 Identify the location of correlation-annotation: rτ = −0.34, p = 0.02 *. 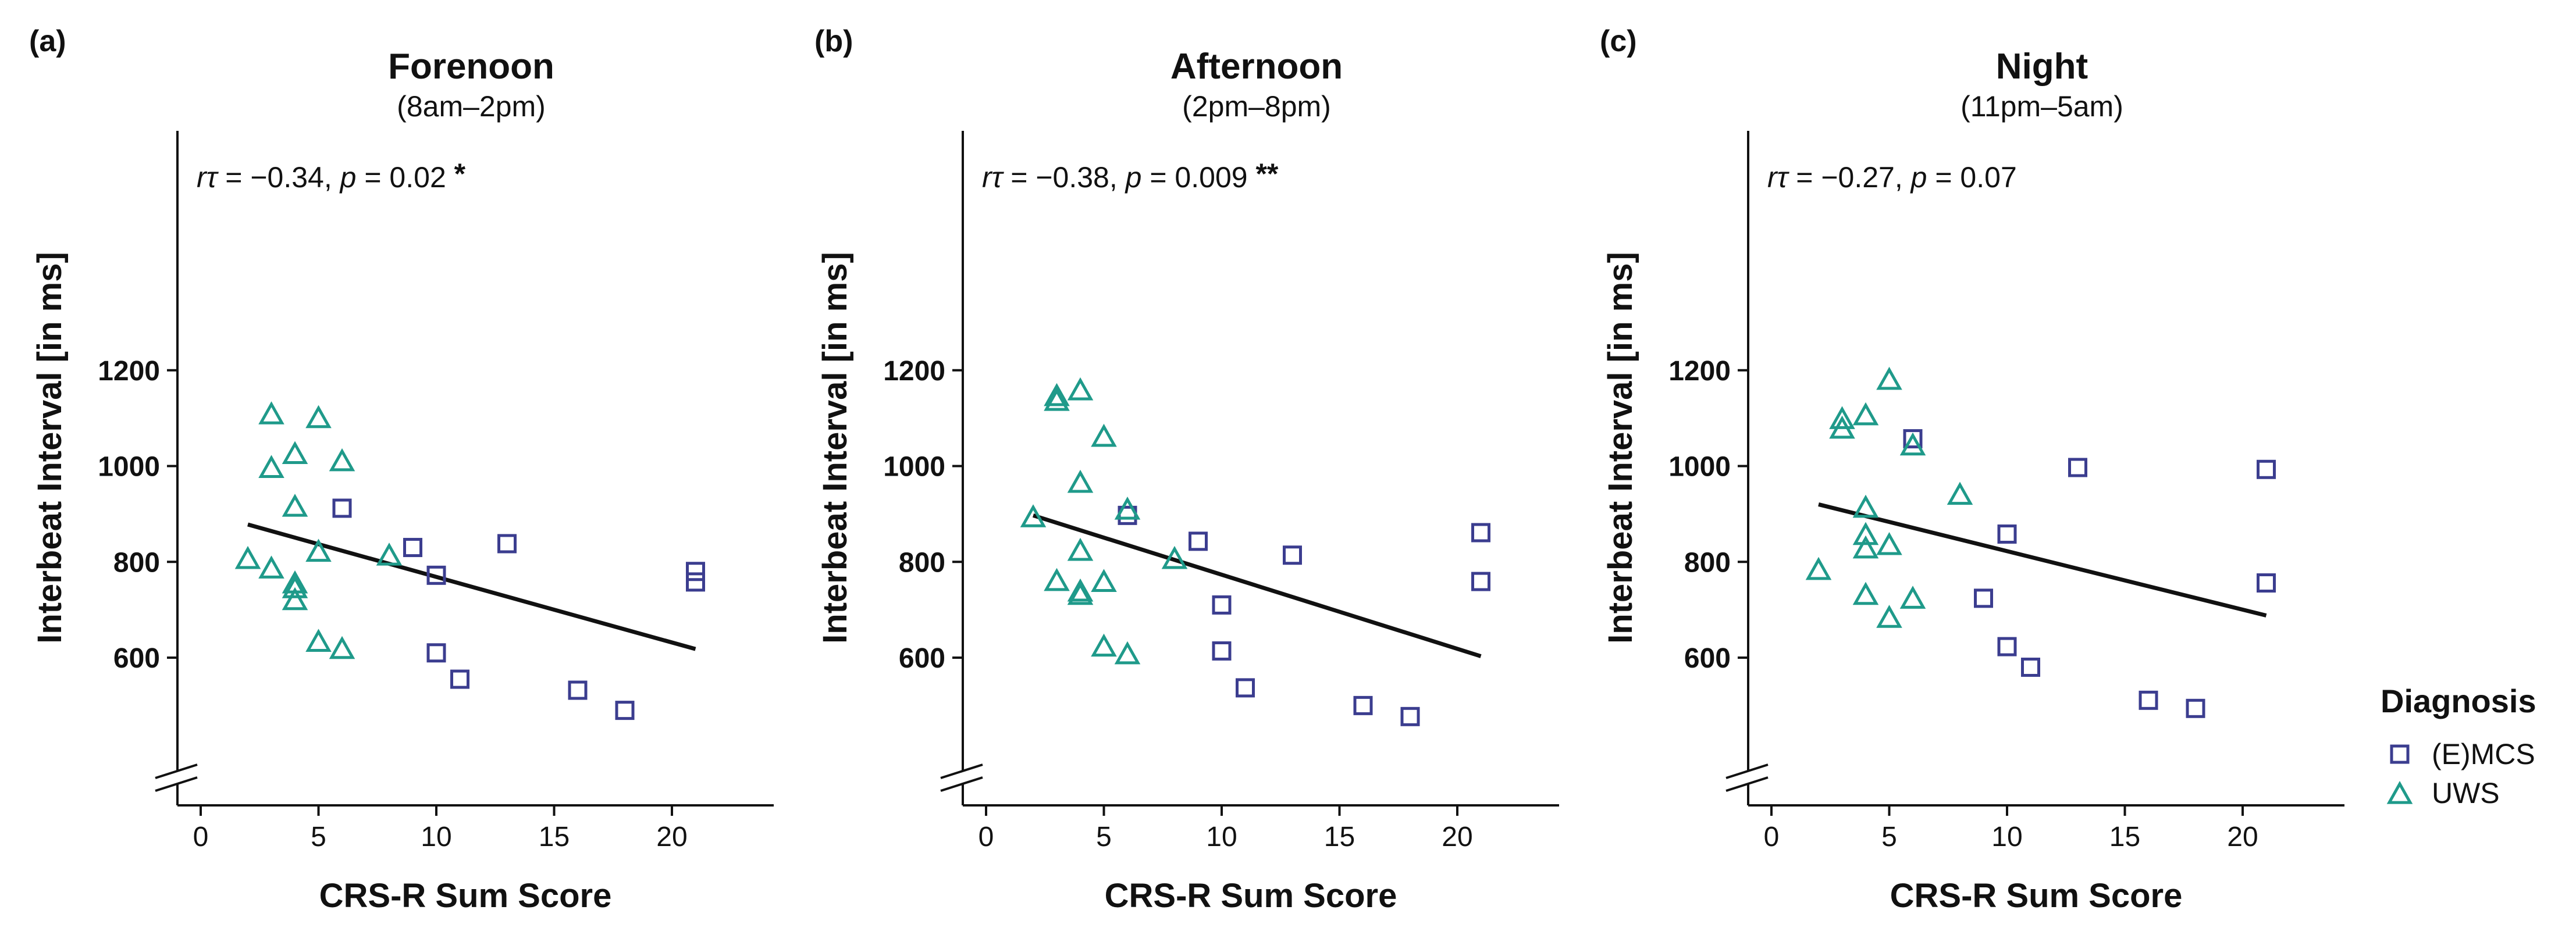
(331, 176).